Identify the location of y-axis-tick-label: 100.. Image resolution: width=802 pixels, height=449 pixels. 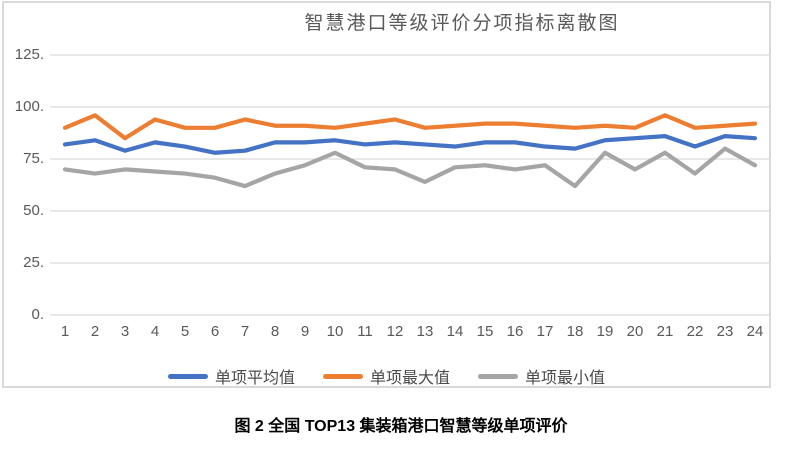
(29, 106).